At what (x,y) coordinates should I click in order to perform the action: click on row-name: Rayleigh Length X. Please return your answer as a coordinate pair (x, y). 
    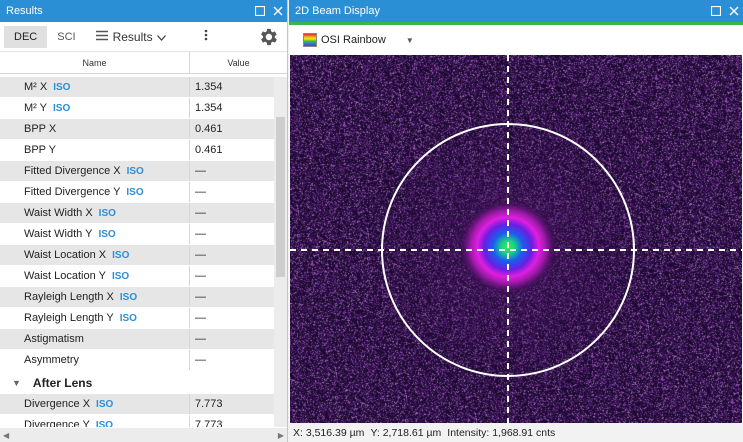
    Looking at the image, I should click on (69, 297).